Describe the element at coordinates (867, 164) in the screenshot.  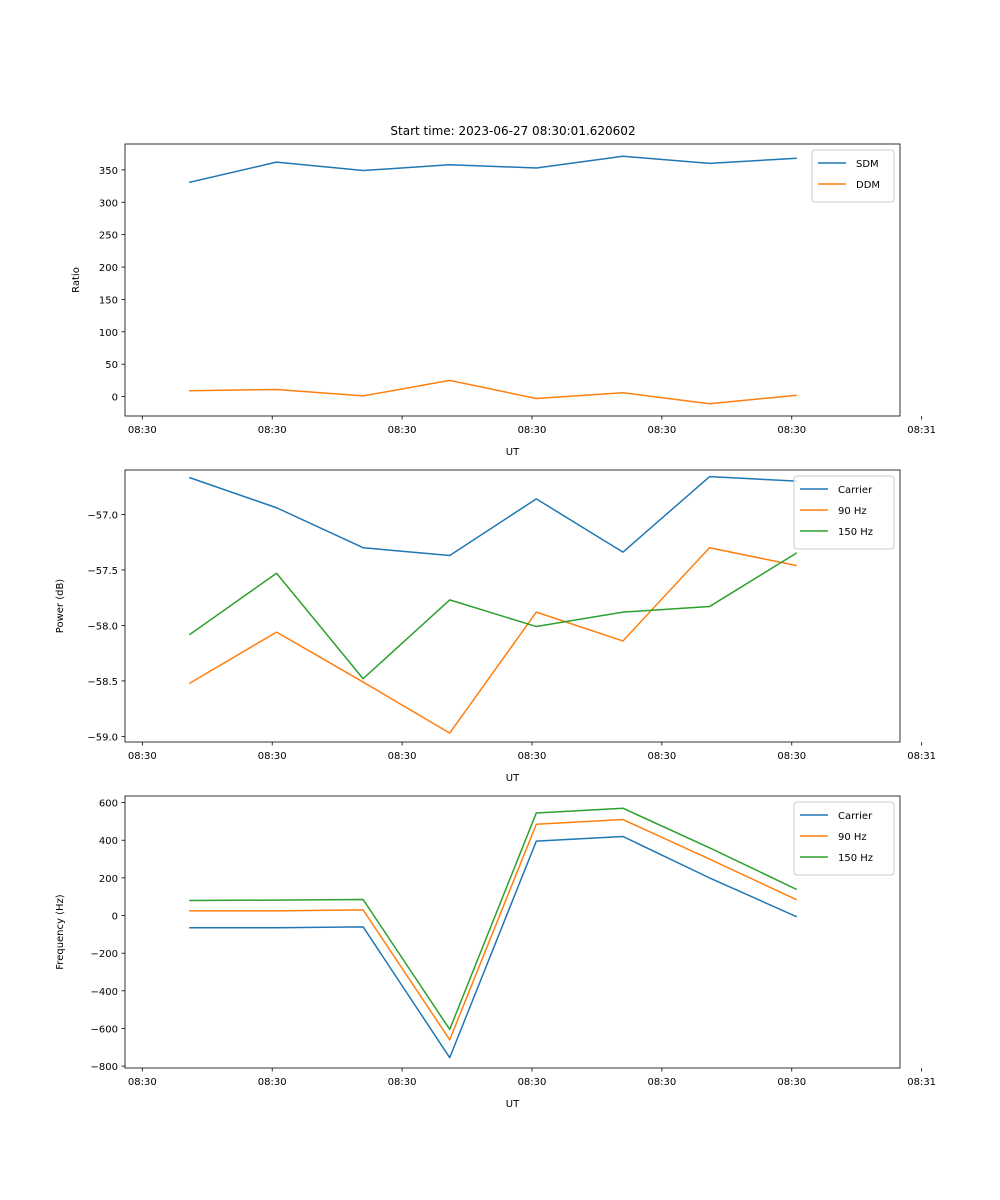
I see `legend-label: SDM` at that location.